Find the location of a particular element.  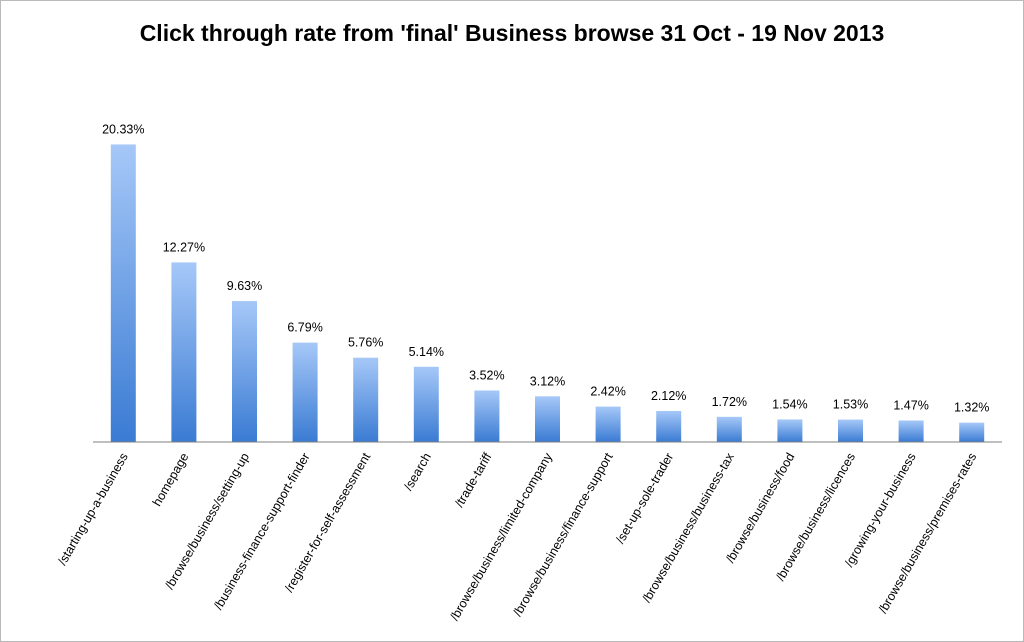

data-label-8: 2.42% is located at coordinates (607, 392).